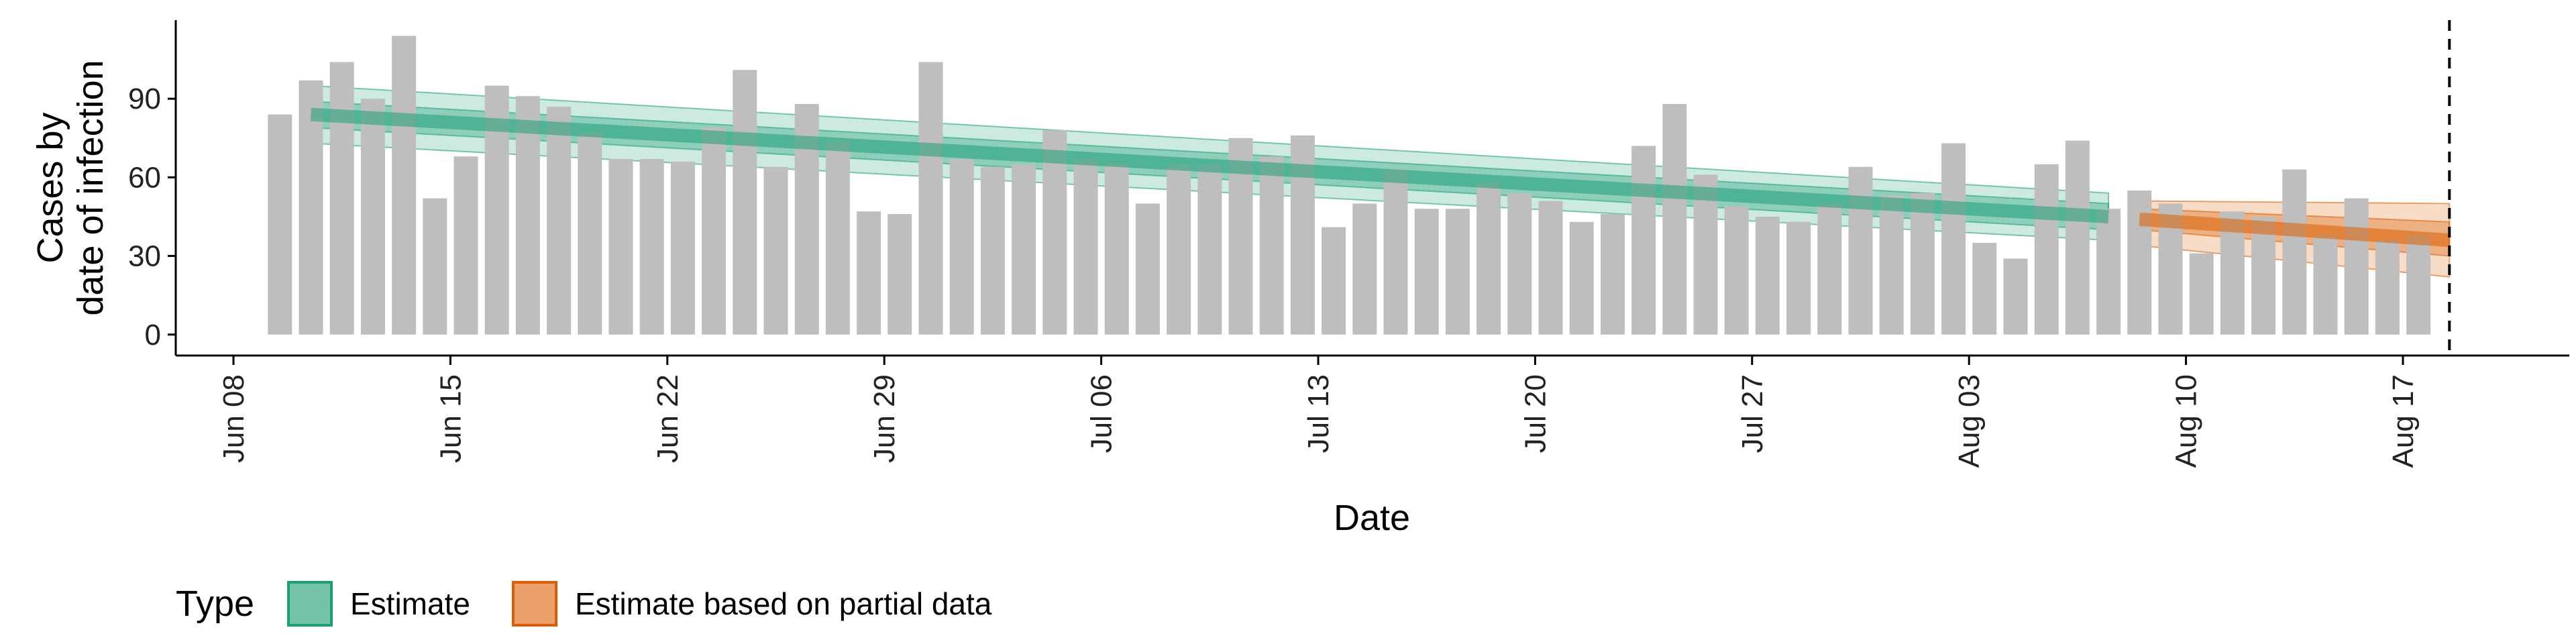 The width and height of the screenshot is (2576, 644). Describe the element at coordinates (215, 604) in the screenshot. I see `legend-title: Type` at that location.